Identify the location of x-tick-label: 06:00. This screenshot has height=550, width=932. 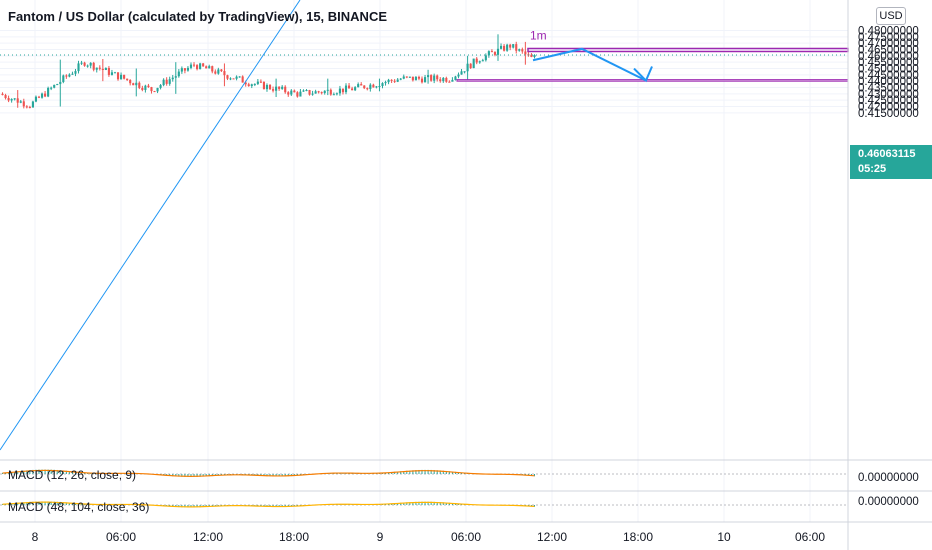
(121, 537).